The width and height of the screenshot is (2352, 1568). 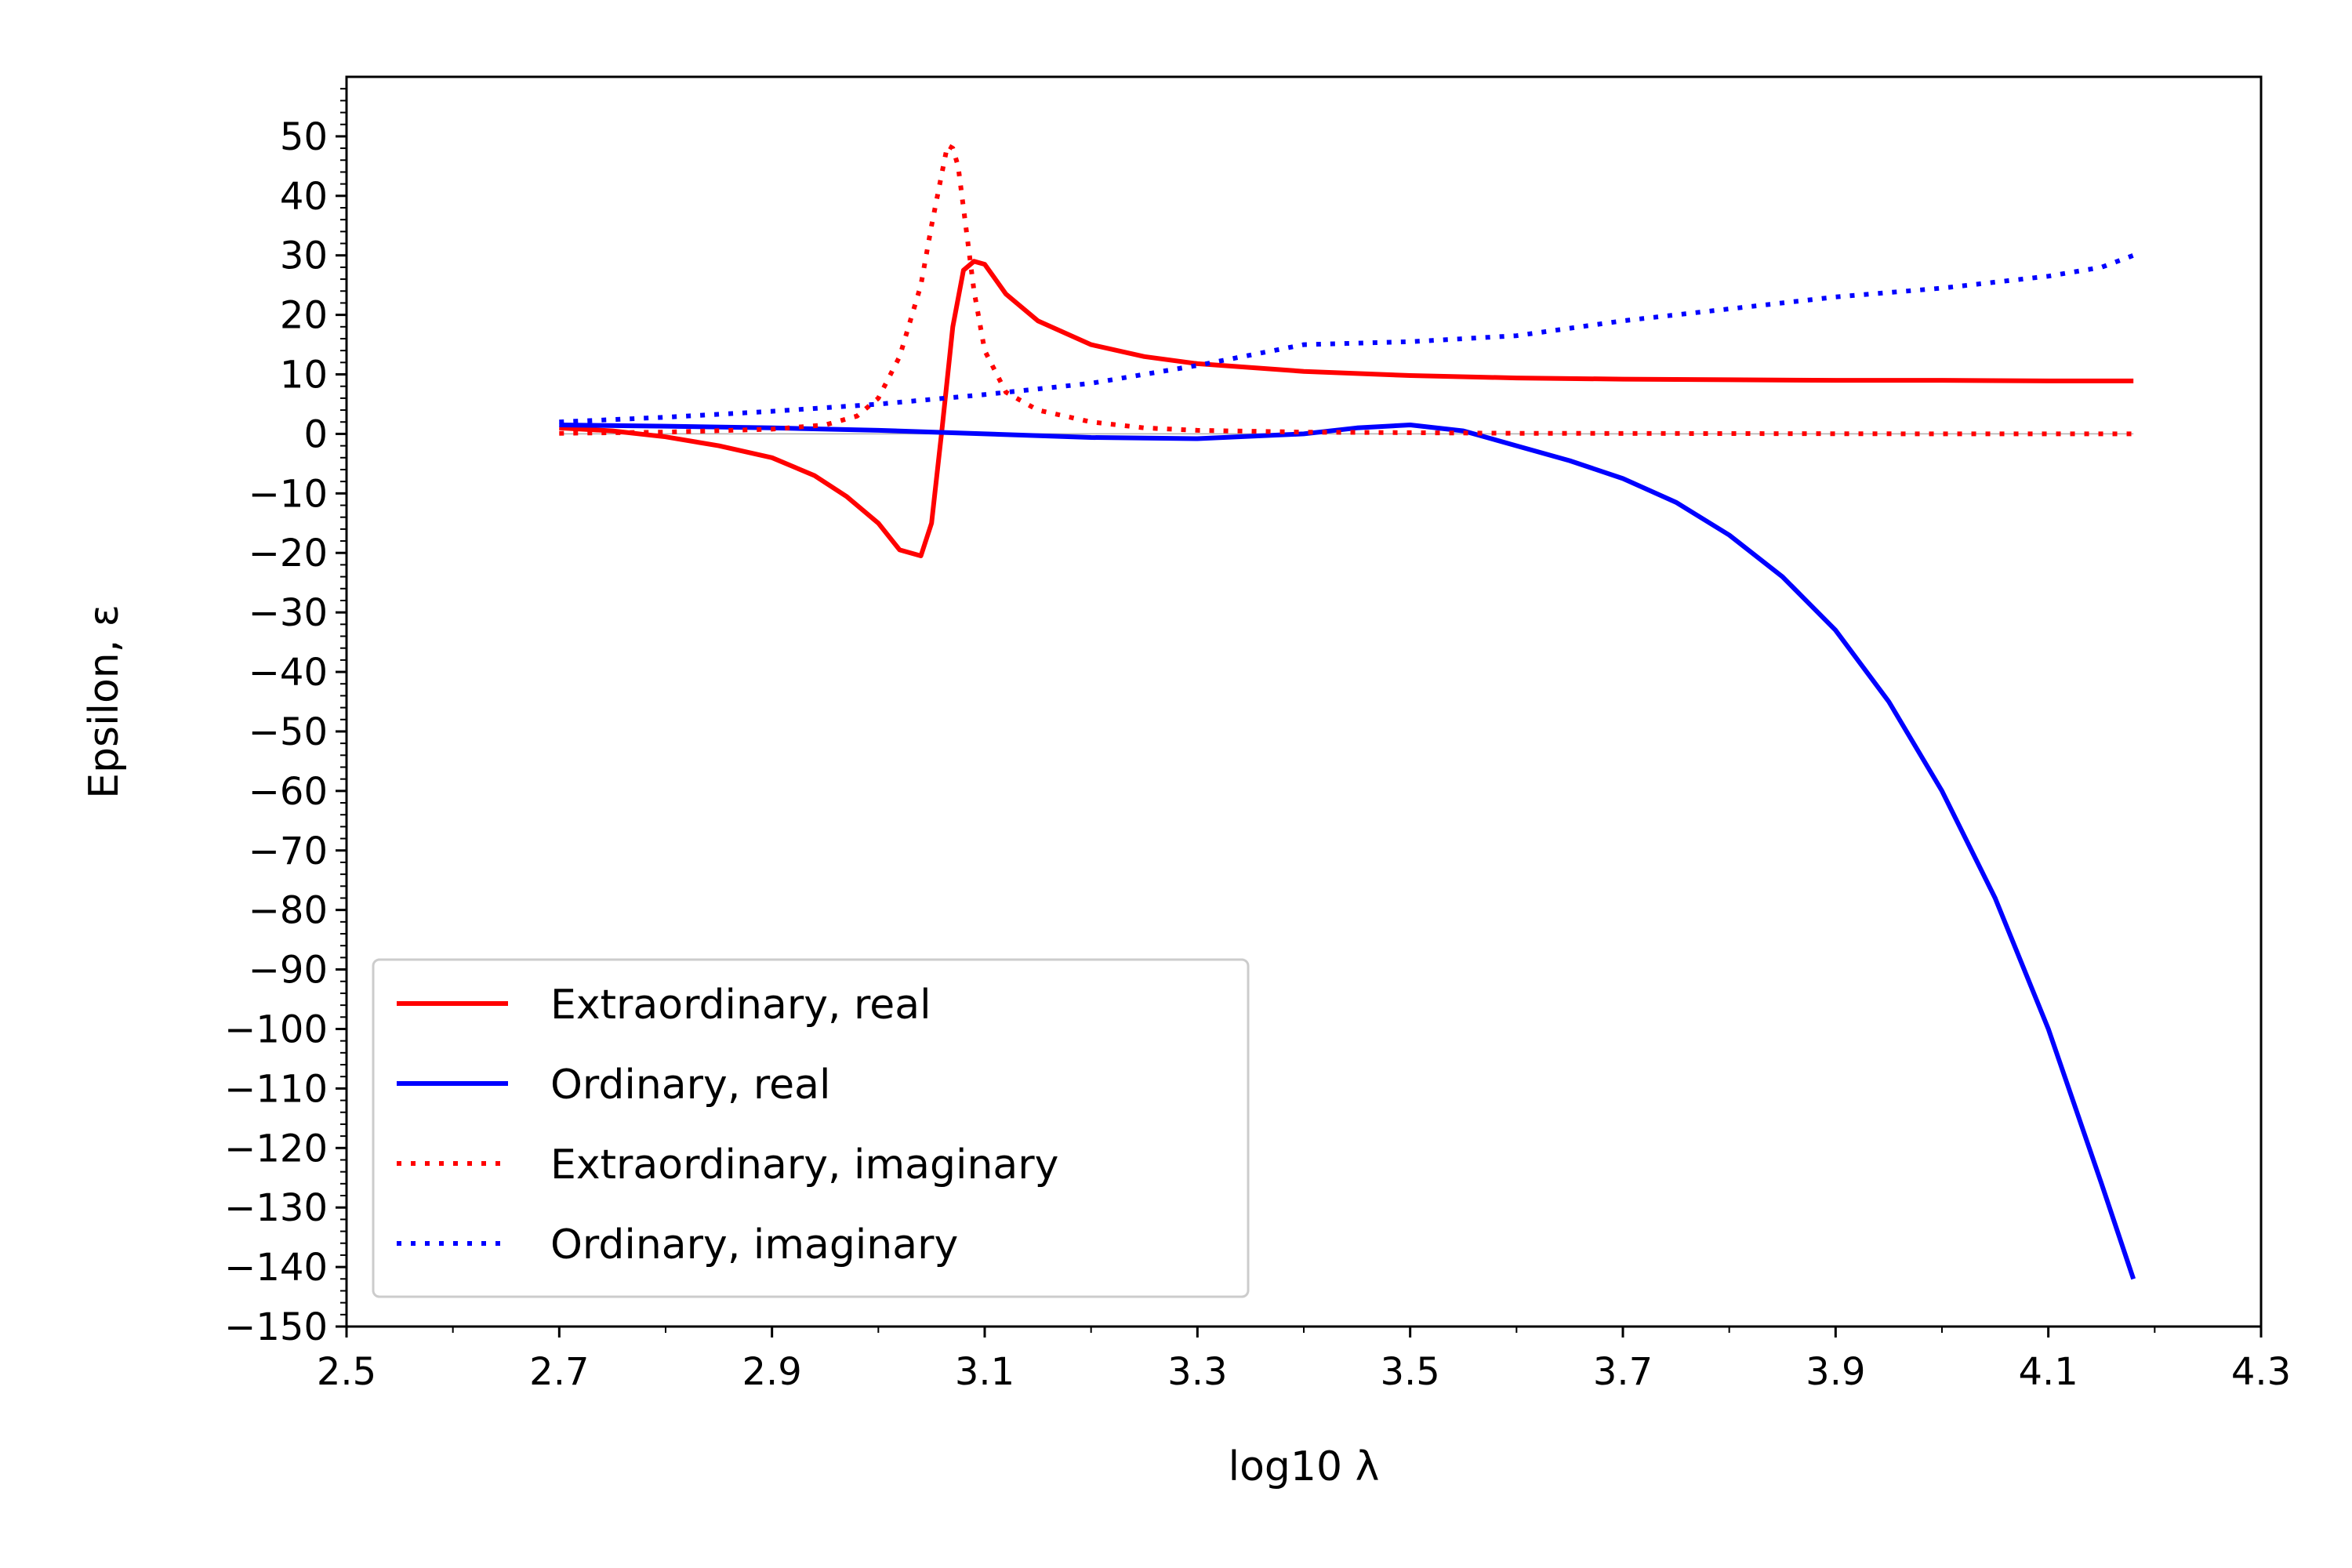 What do you see at coordinates (288, 971) in the screenshot?
I see `y-tick-label: −90` at bounding box center [288, 971].